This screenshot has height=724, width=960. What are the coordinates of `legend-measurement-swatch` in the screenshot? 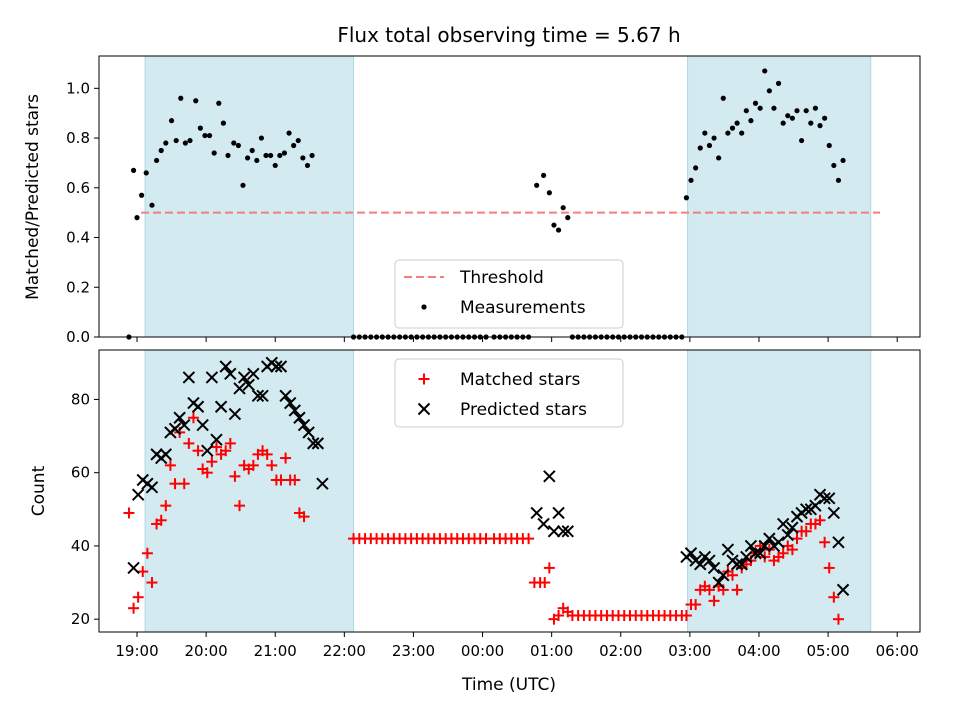 It's located at (424, 307).